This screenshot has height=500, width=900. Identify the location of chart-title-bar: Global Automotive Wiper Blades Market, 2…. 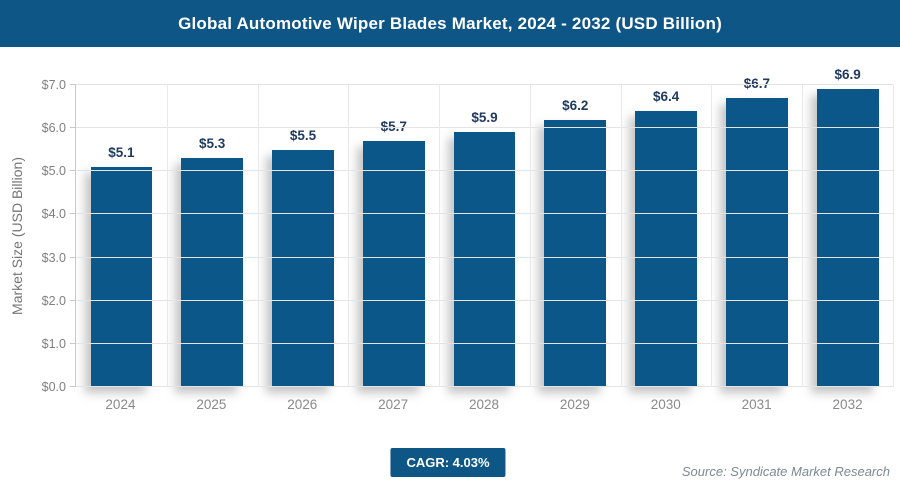
(450, 23).